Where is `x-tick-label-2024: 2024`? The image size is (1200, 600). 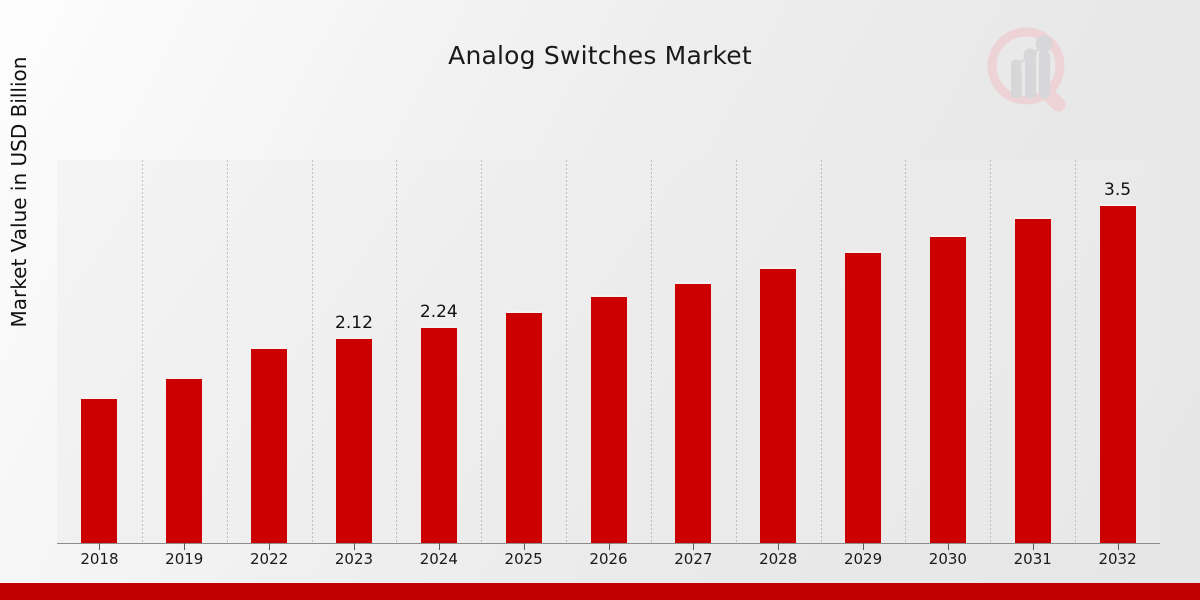
x-tick-label-2024: 2024 is located at coordinates (438, 559).